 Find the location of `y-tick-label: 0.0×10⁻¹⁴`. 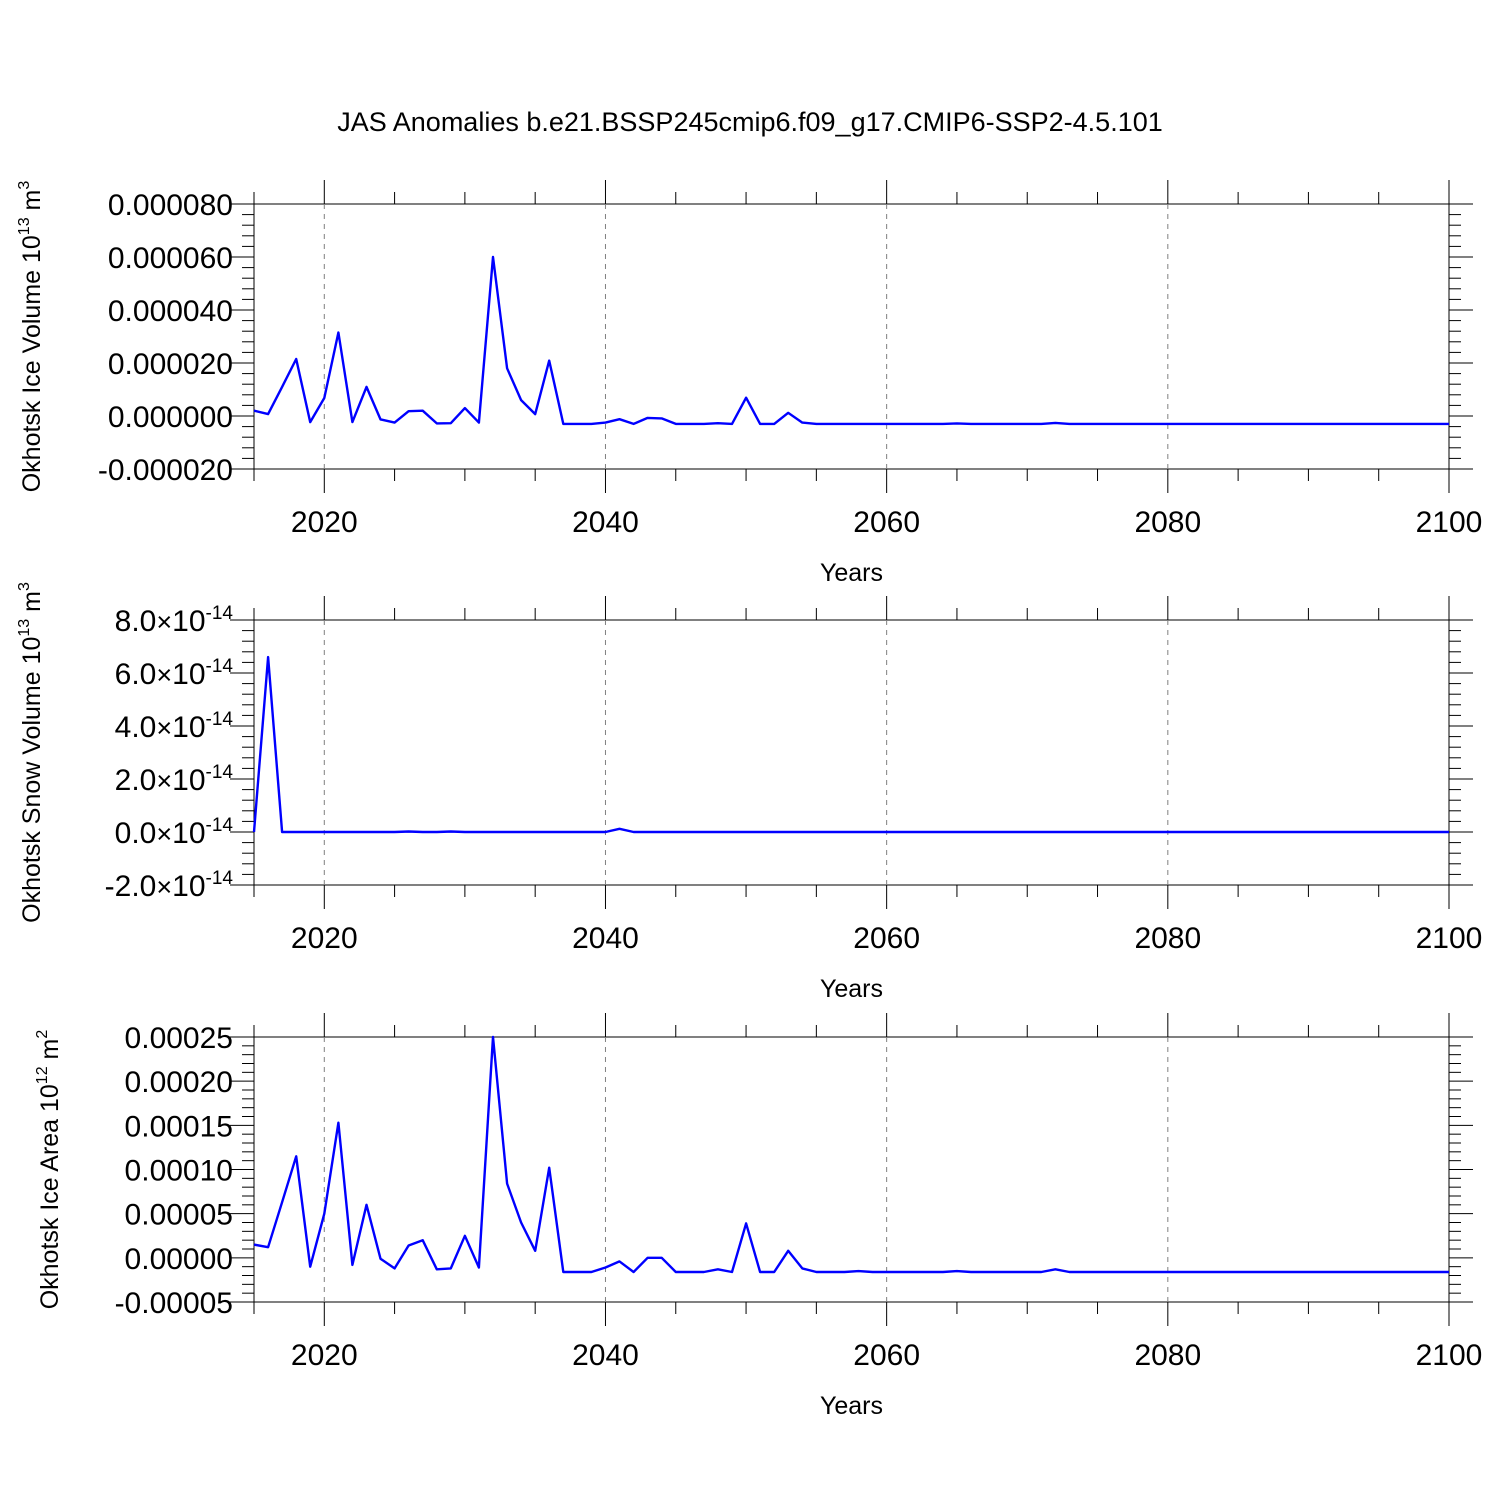

y-tick-label: 0.0×10⁻¹⁴ is located at coordinates (174, 832).